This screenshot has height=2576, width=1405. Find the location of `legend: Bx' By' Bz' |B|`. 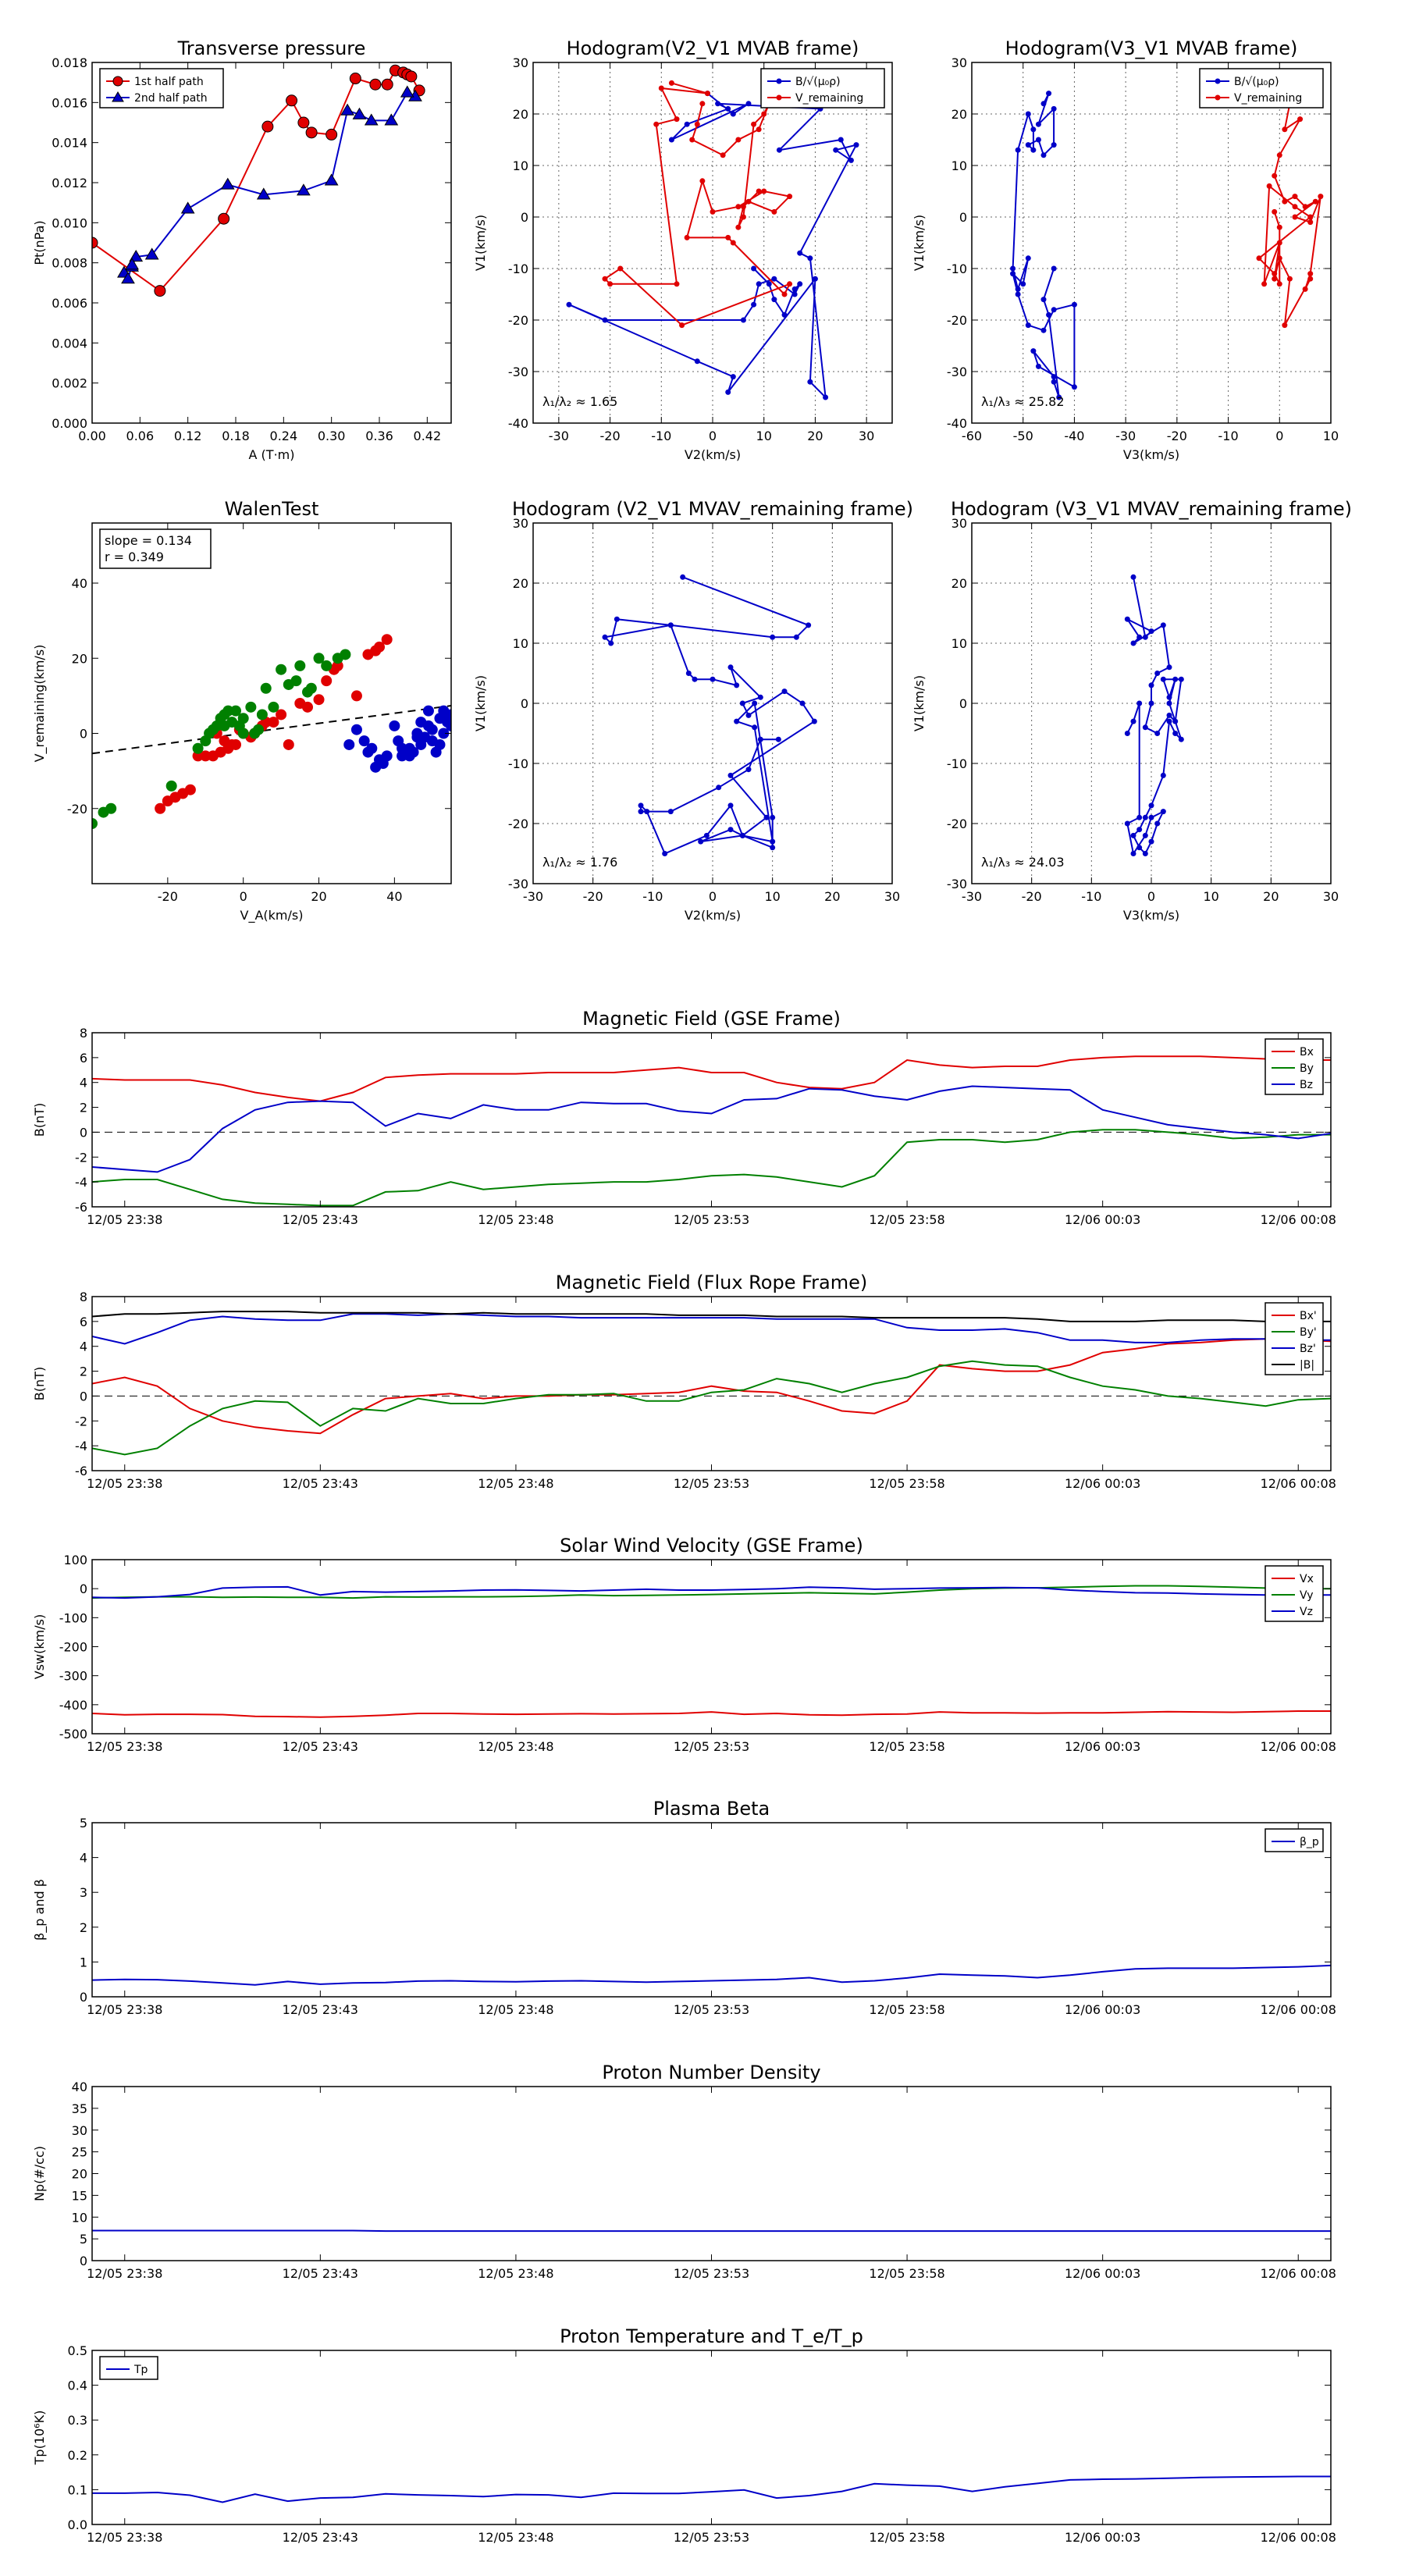

legend: Bx' By' Bz' |B| is located at coordinates (1294, 1338).